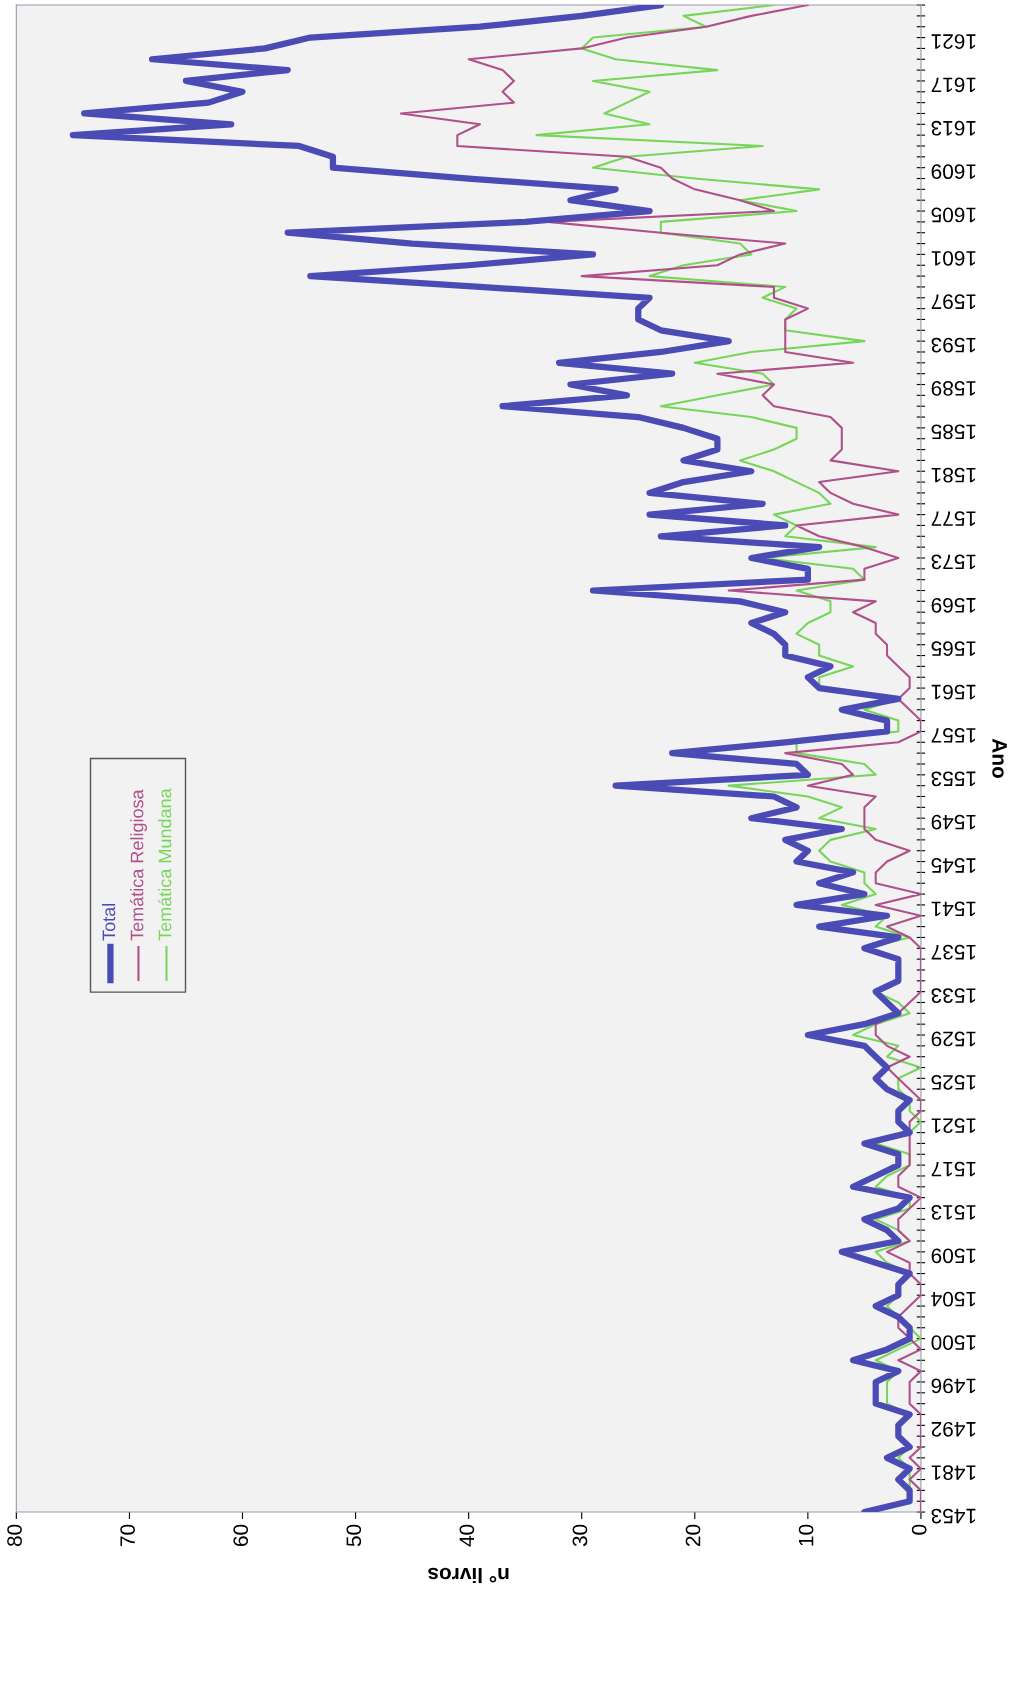  Describe the element at coordinates (953, 388) in the screenshot. I see `y-tick-label: 1589` at that location.